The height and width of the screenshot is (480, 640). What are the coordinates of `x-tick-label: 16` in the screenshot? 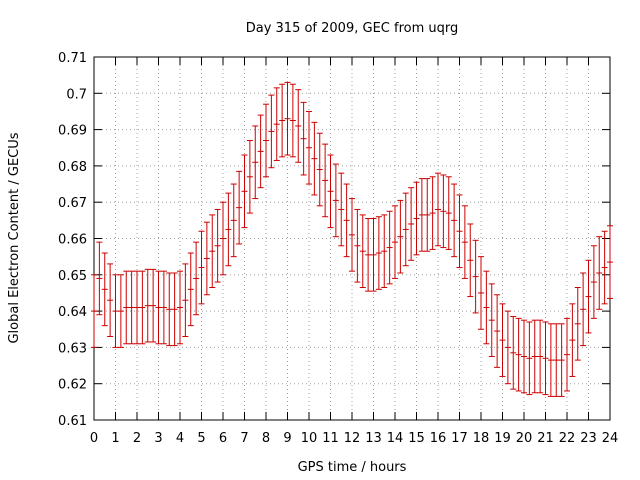 It's located at (438, 438).